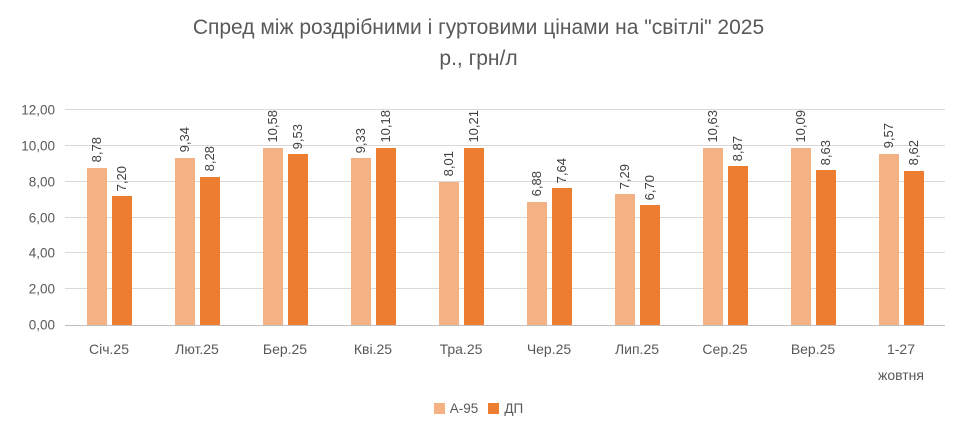 The image size is (957, 430). Describe the element at coordinates (41, 217) in the screenshot. I see `y-tick-label: 6,00` at that location.